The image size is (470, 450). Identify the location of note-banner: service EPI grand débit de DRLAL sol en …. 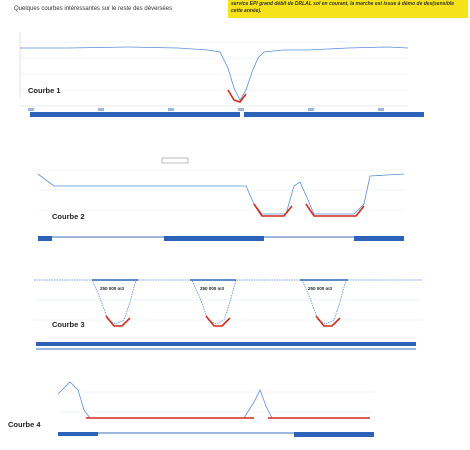
(348, 9).